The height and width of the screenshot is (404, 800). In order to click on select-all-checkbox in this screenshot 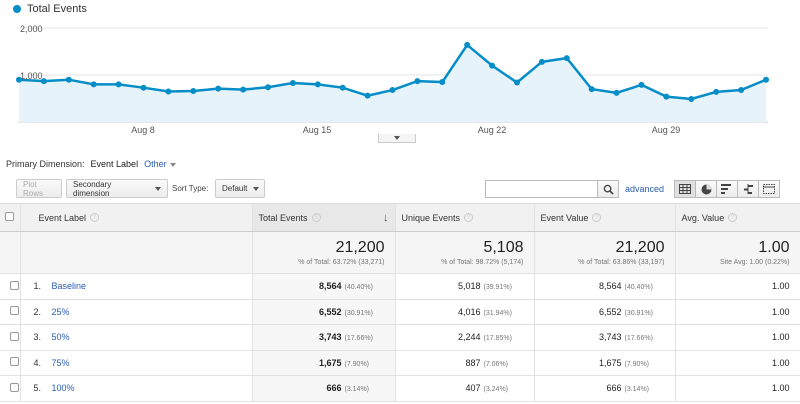, I will do `click(10, 216)`.